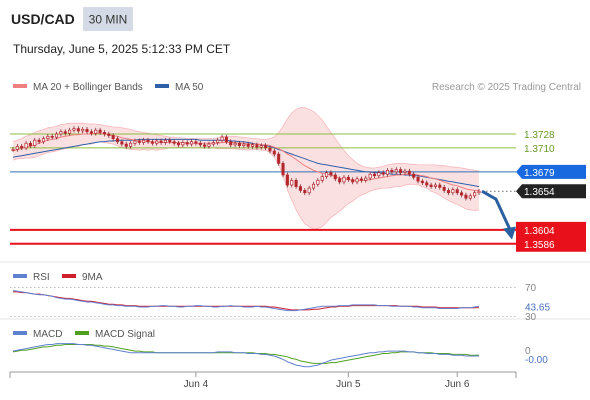  I want to click on symbol-title: USD/CAD, so click(43, 19).